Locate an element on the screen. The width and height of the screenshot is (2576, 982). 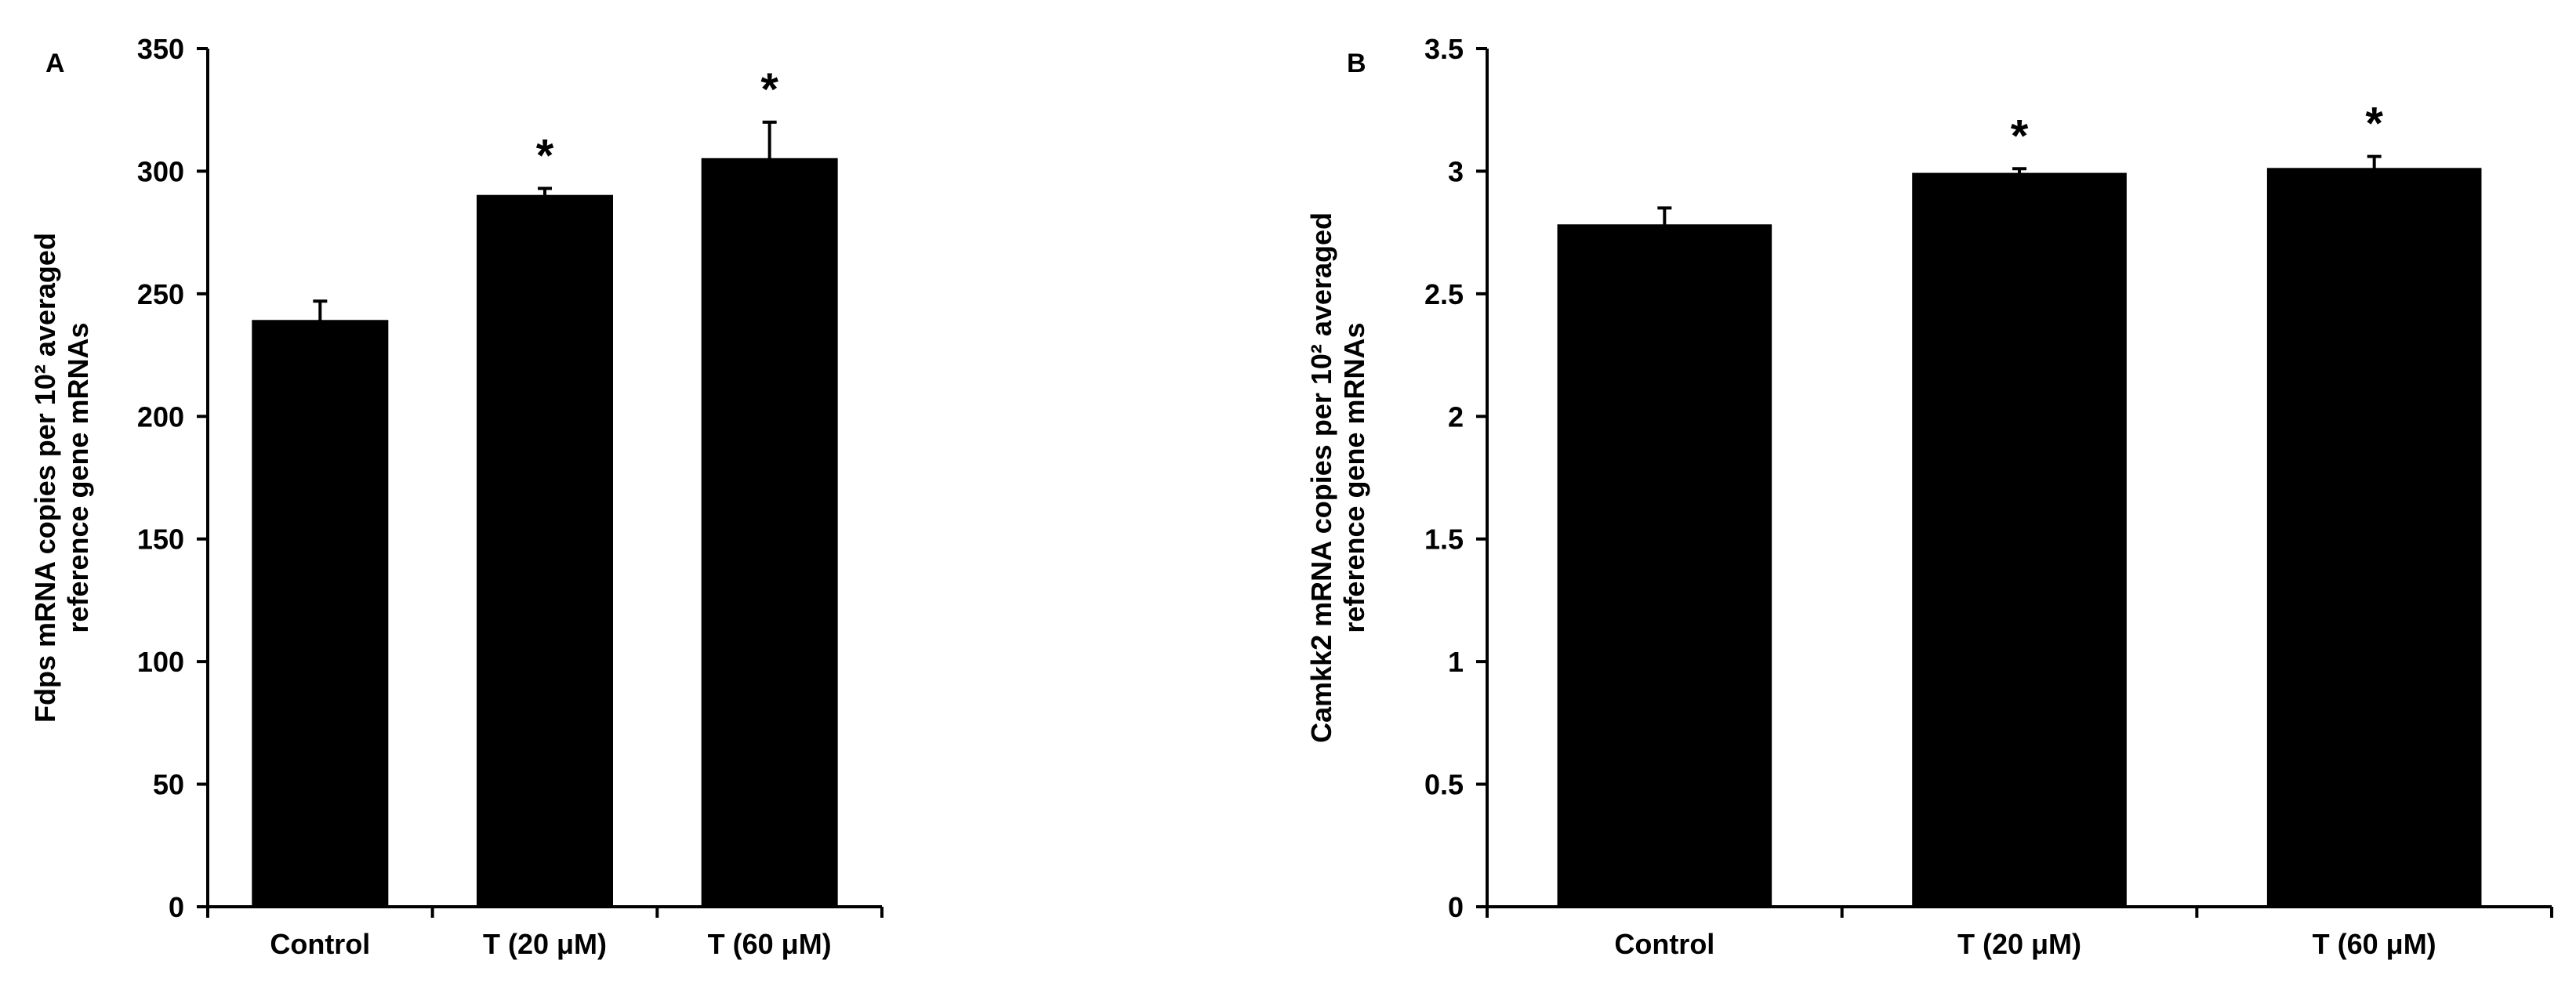
y-tick-label: 1.5 is located at coordinates (1444, 540).